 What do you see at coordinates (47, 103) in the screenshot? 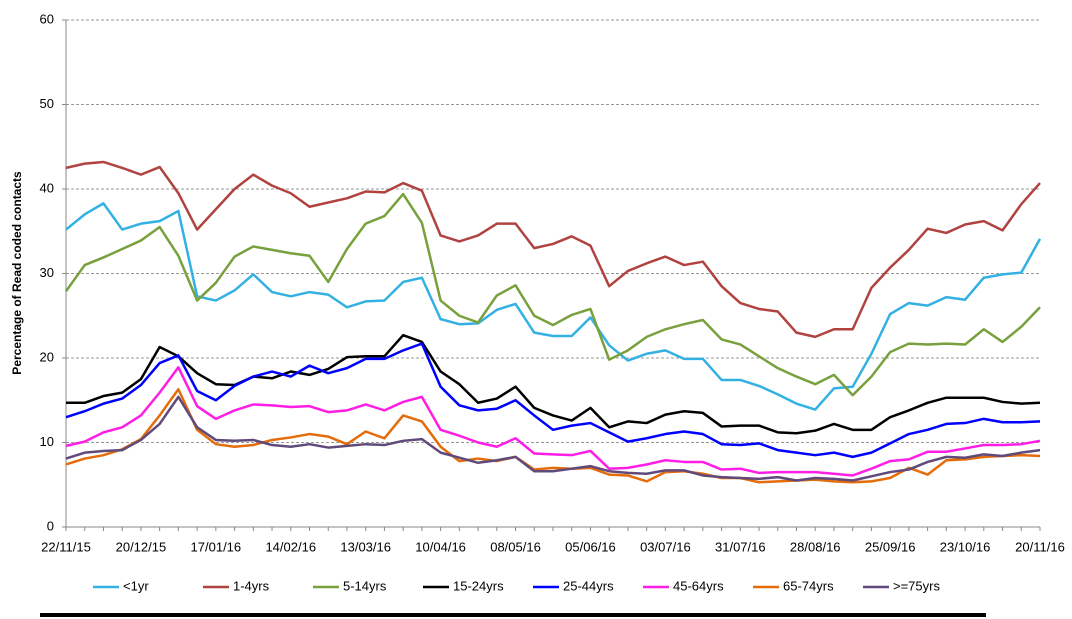
I see `y-tick-label: 50` at bounding box center [47, 103].